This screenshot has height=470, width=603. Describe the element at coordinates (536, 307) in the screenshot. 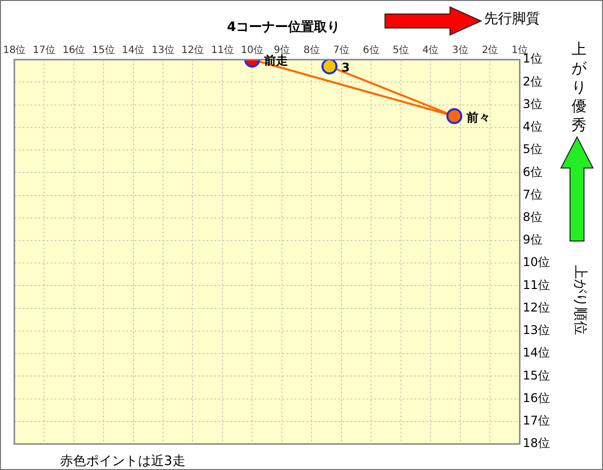

I see `y-tick-label: 12位` at that location.